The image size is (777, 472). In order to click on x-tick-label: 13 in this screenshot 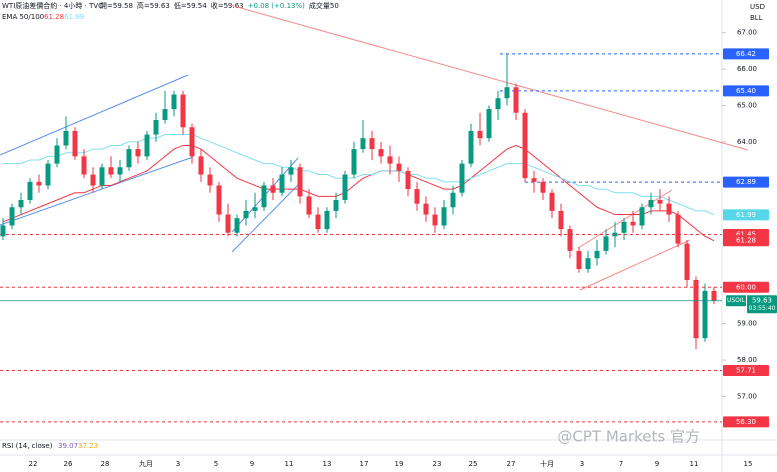, I will do `click(327, 464)`.